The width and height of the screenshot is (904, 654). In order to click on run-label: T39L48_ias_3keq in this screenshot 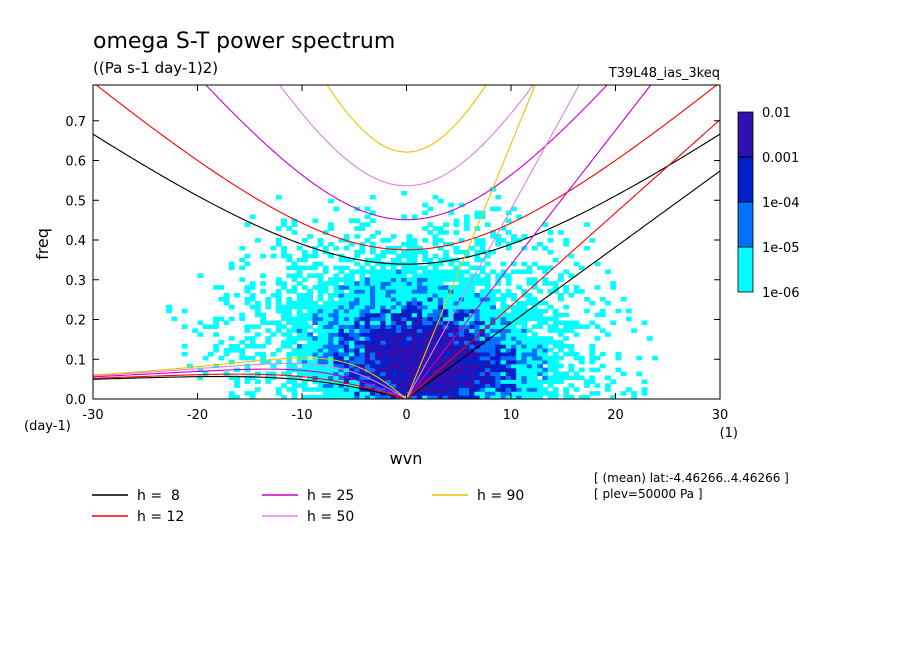, I will do `click(664, 73)`.